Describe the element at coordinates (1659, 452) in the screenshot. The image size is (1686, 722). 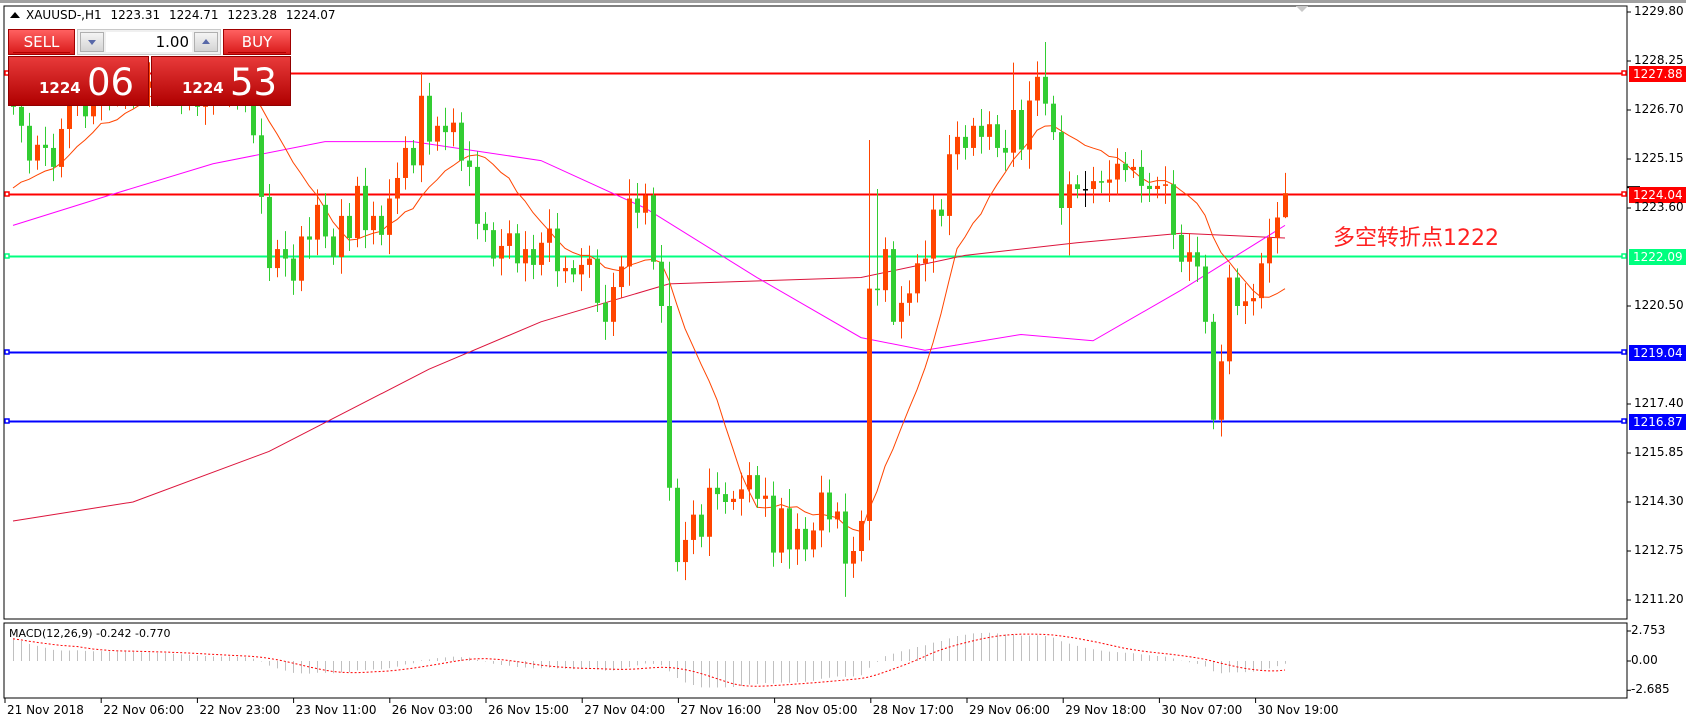
I see `price-tick-label: 1215.85` at that location.